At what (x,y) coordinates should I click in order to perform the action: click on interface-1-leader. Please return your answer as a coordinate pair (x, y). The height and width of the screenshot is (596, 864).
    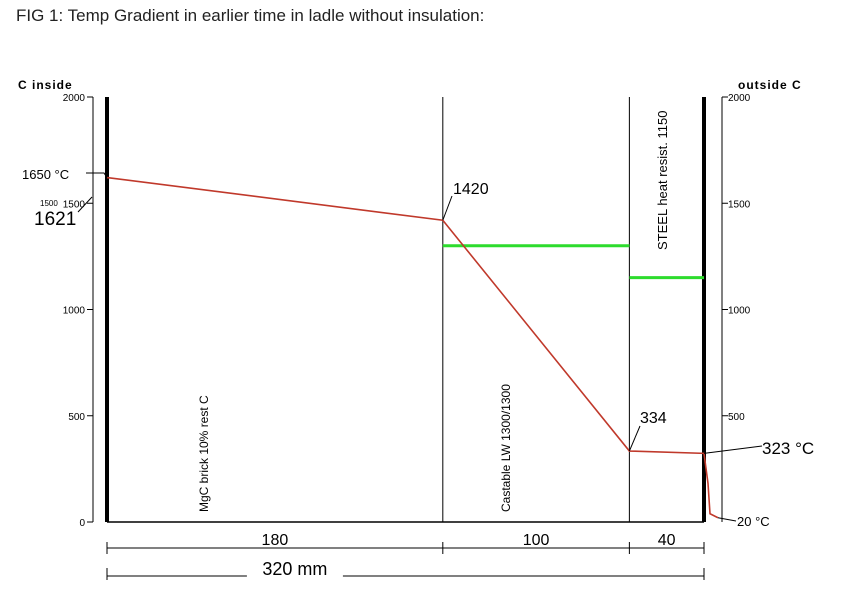
    Looking at the image, I should click on (447, 208).